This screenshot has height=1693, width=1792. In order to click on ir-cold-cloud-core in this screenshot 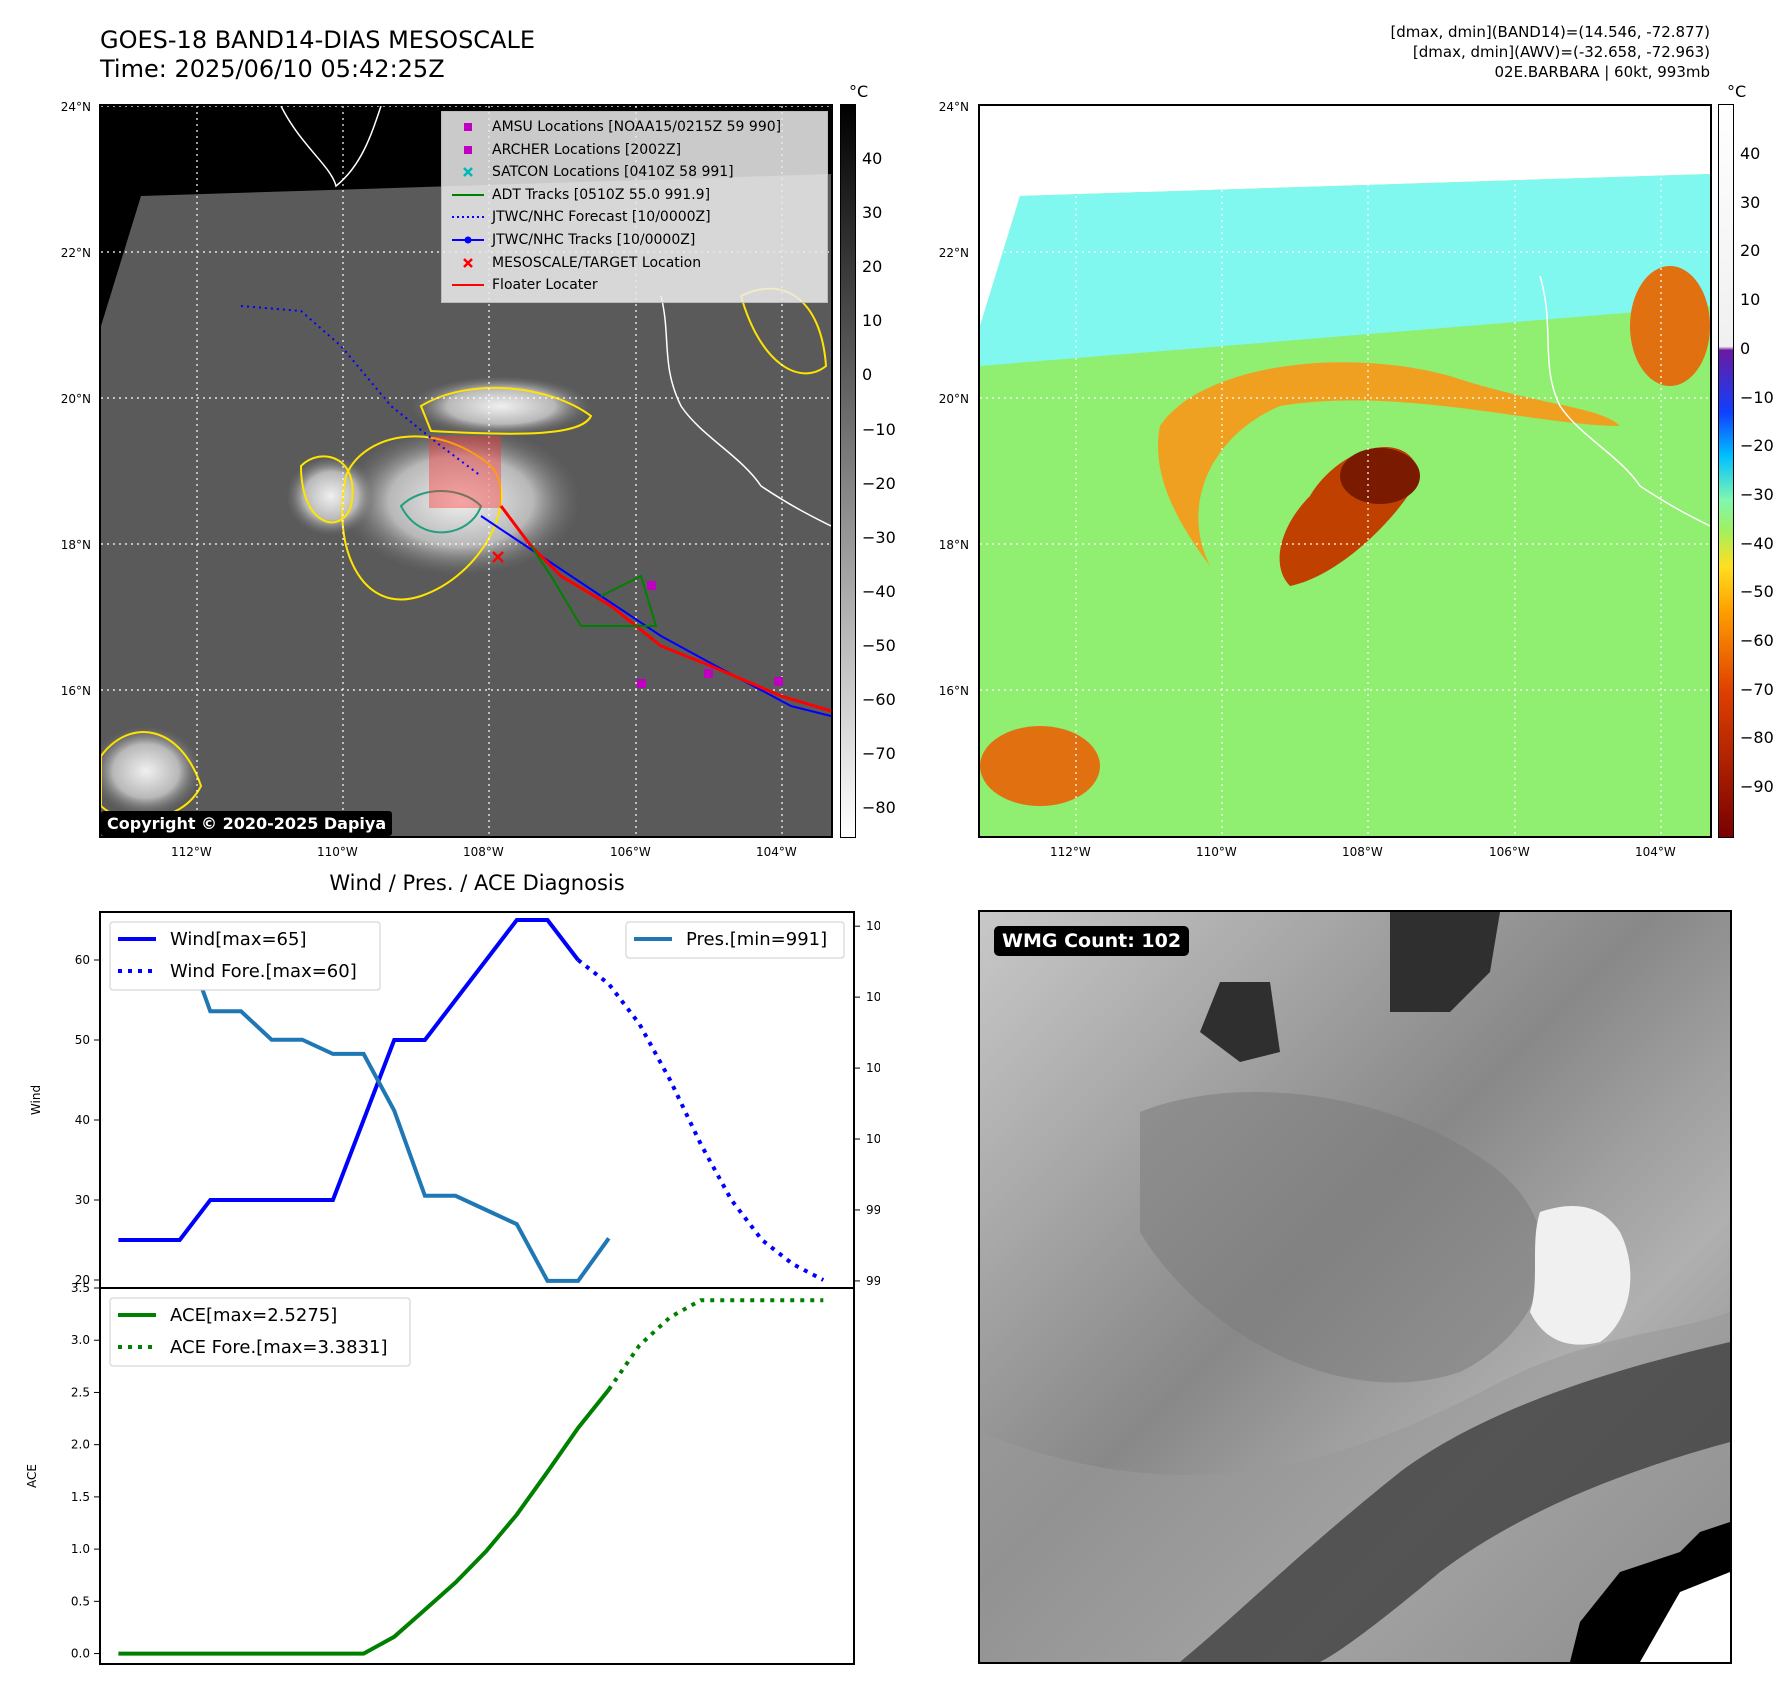, I will do `click(461, 501)`.